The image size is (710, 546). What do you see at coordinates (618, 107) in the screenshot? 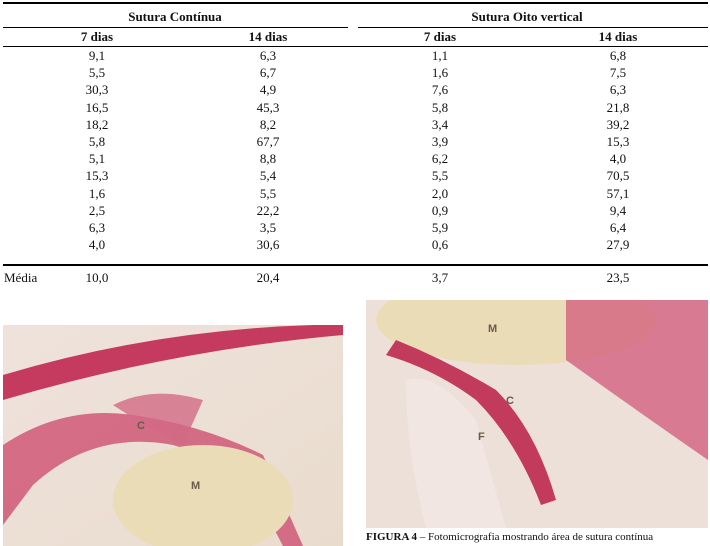
I see `cell: 21,8` at bounding box center [618, 107].